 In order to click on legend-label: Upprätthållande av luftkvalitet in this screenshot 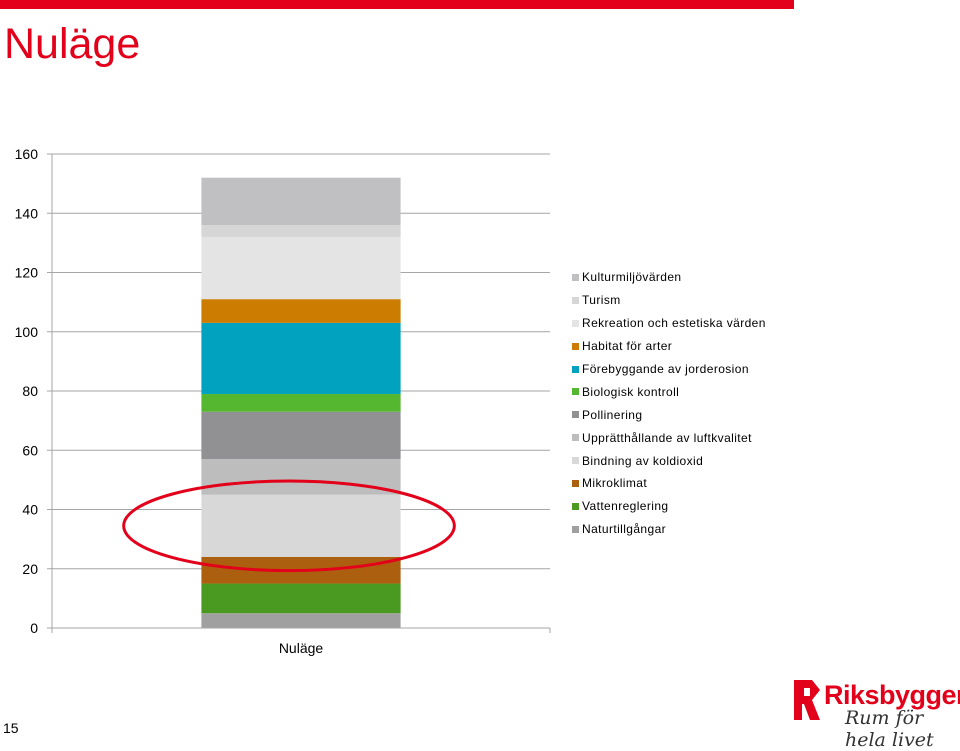, I will do `click(667, 437)`.